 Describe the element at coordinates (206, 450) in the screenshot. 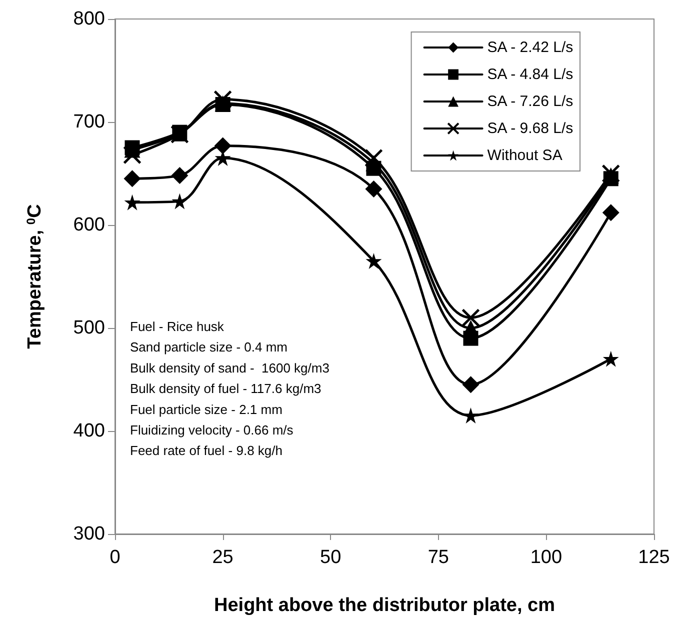

I see `annotation: Feed rate of fuel - 9.8 kg/h` at that location.